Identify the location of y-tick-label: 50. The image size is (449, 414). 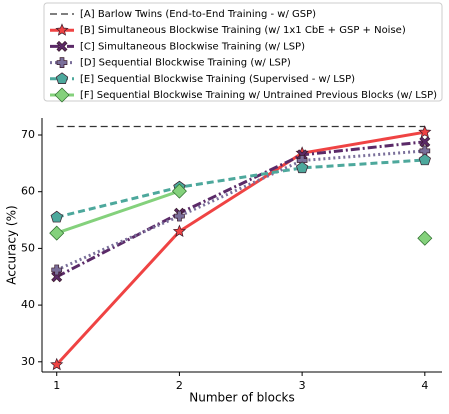
(28, 247).